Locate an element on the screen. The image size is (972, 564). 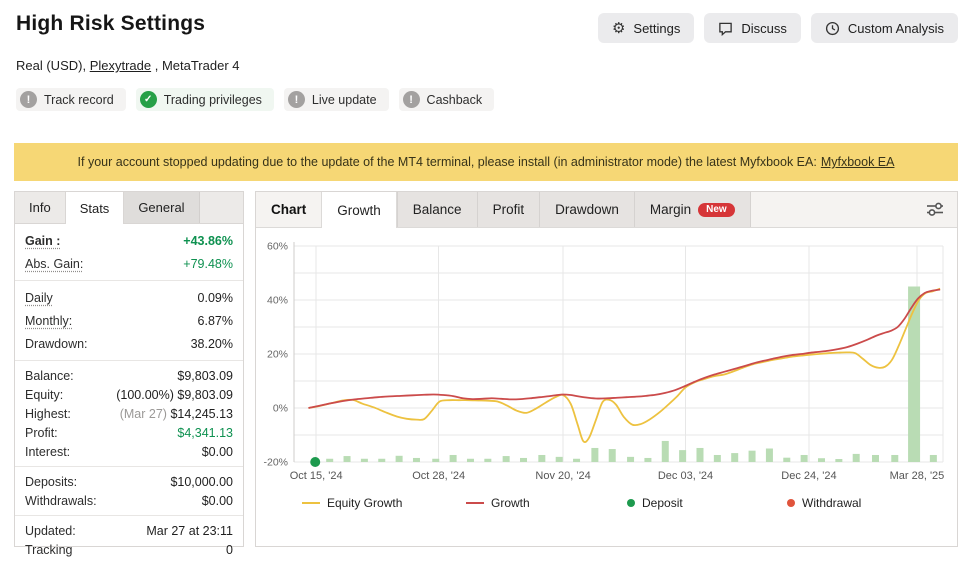
tab-stats: Stats is located at coordinates (94, 208).